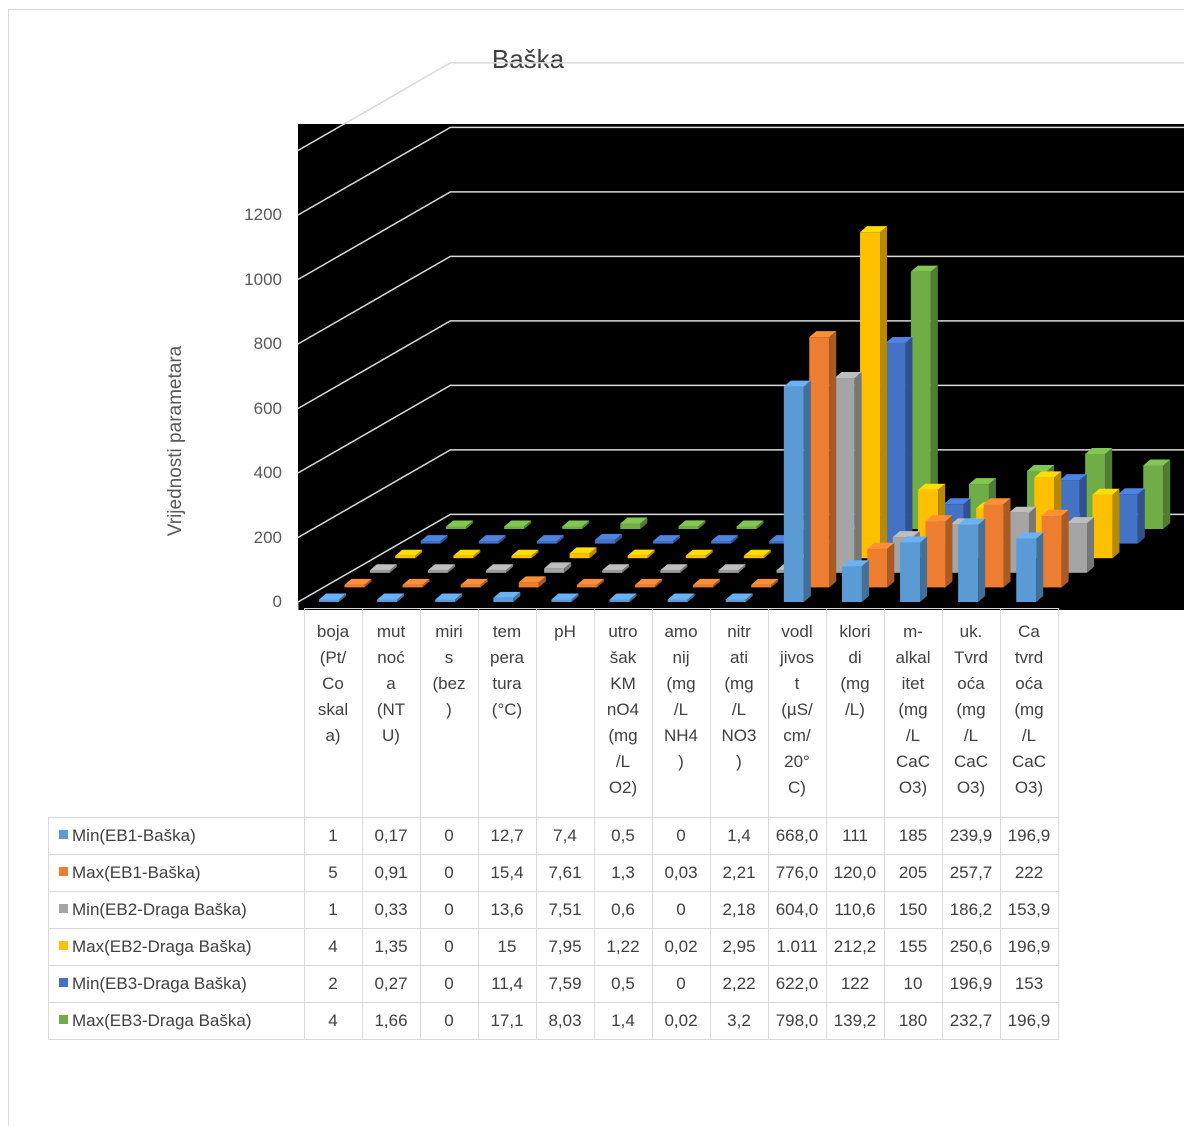 The image size is (1184, 1126). Describe the element at coordinates (391, 713) in the screenshot. I see `category-label: mut noć a (NT U)` at that location.